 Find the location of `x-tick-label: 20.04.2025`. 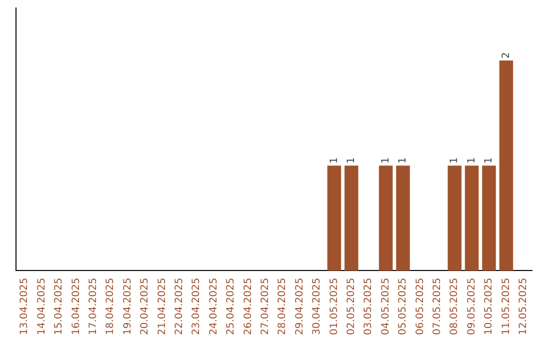

x-tick-label: 20.04.2025 is located at coordinates (145, 307).